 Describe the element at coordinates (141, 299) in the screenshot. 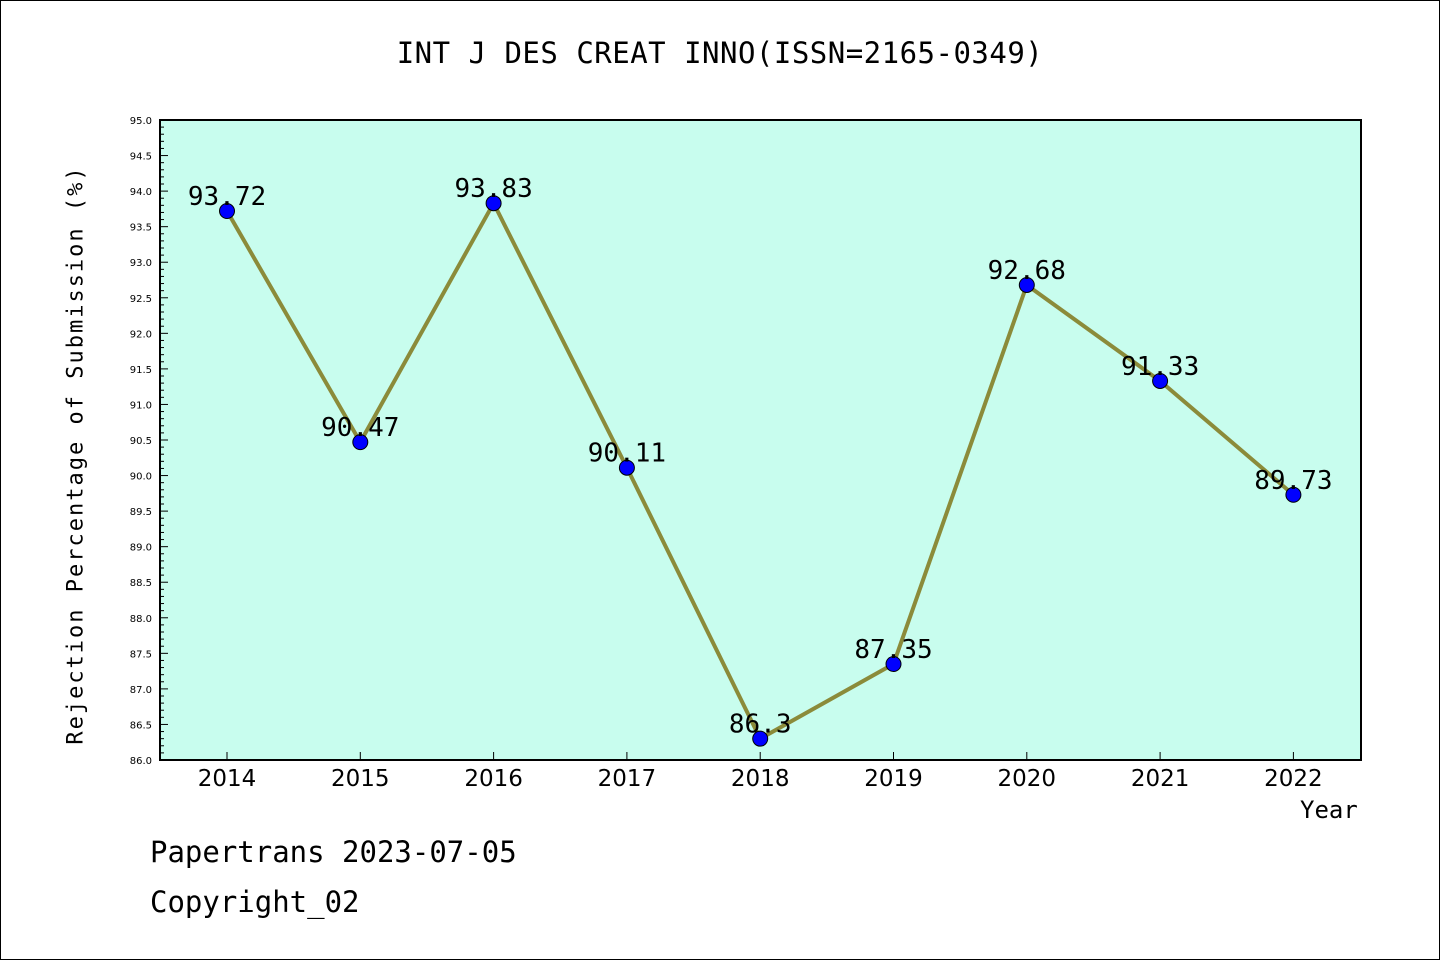

I see `y-tick-label: 92.5` at that location.